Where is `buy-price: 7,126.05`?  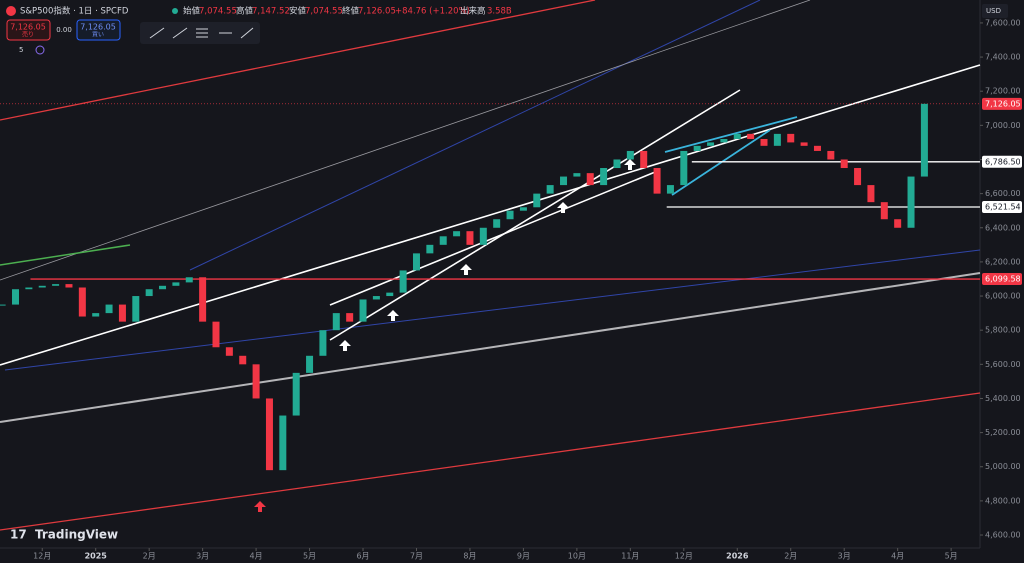 buy-price: 7,126.05 is located at coordinates (98, 27).